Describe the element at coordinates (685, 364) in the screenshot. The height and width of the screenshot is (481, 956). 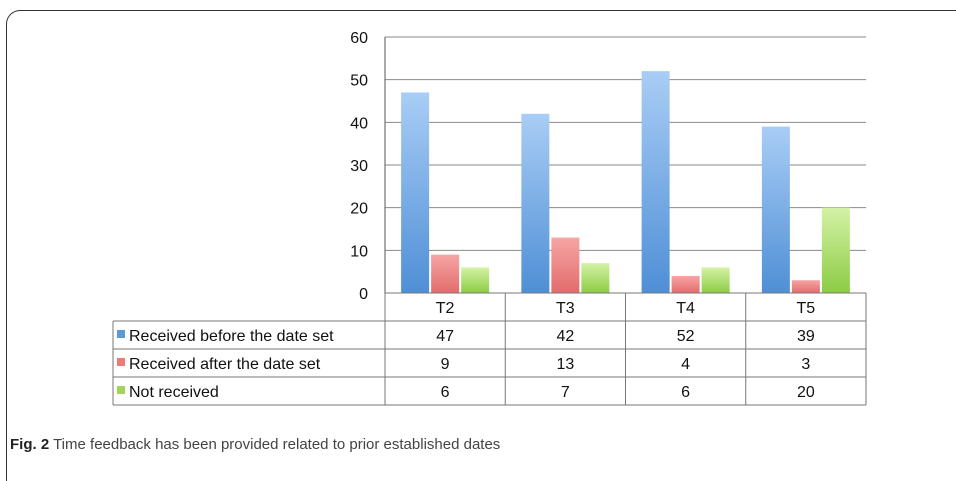
I see `data-label-t4-series-2: 4` at that location.